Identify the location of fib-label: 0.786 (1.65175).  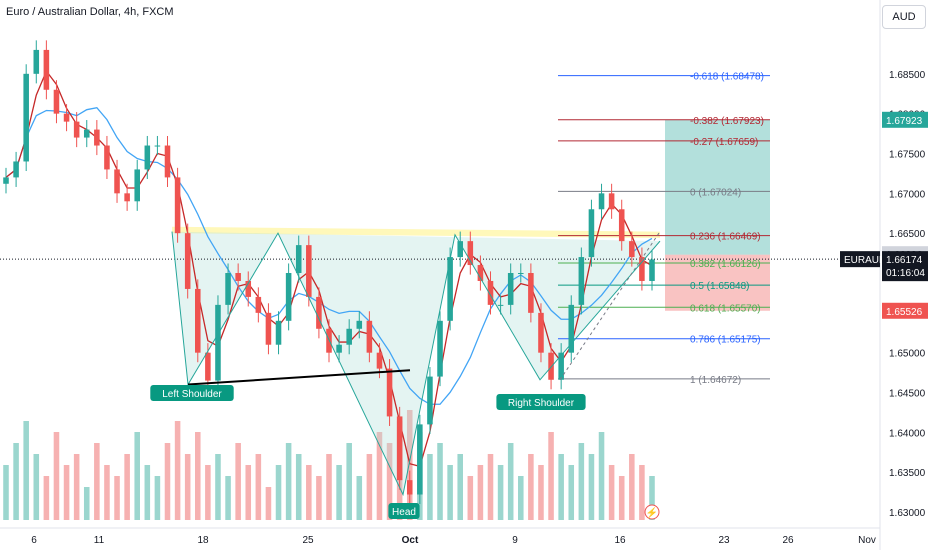
(725, 340).